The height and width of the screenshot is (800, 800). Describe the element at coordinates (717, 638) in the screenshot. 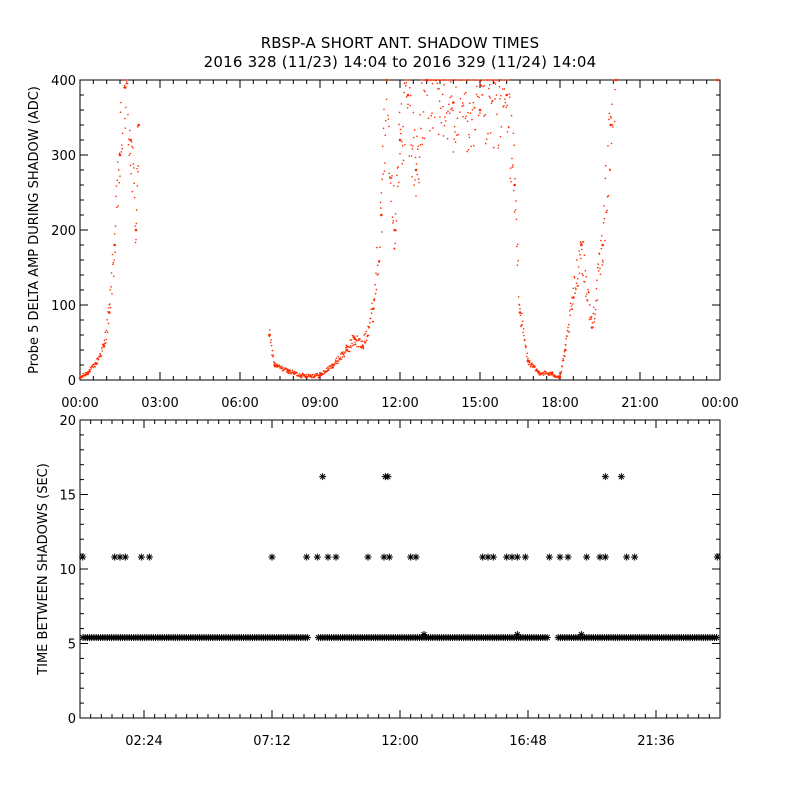

I see `baseline-asterisk` at that location.